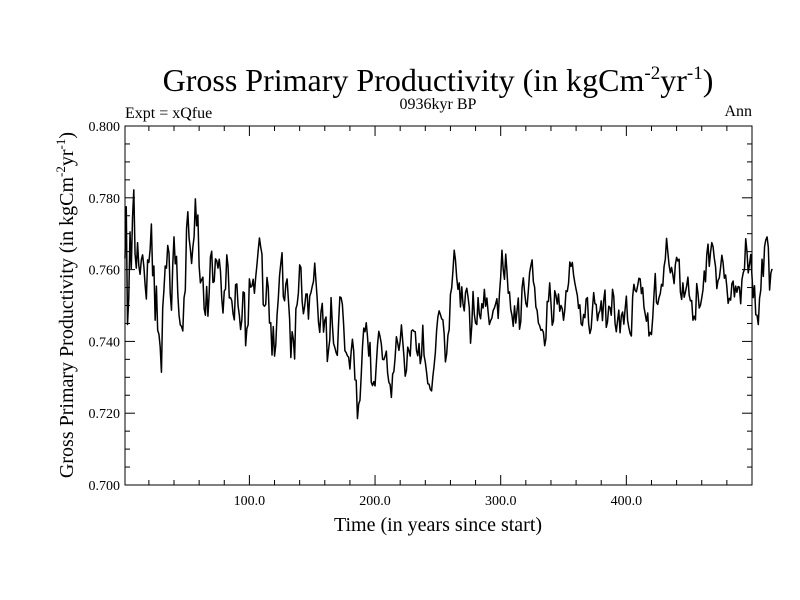  What do you see at coordinates (695, 73) in the screenshot?
I see `title-sup-2: -1` at bounding box center [695, 73].